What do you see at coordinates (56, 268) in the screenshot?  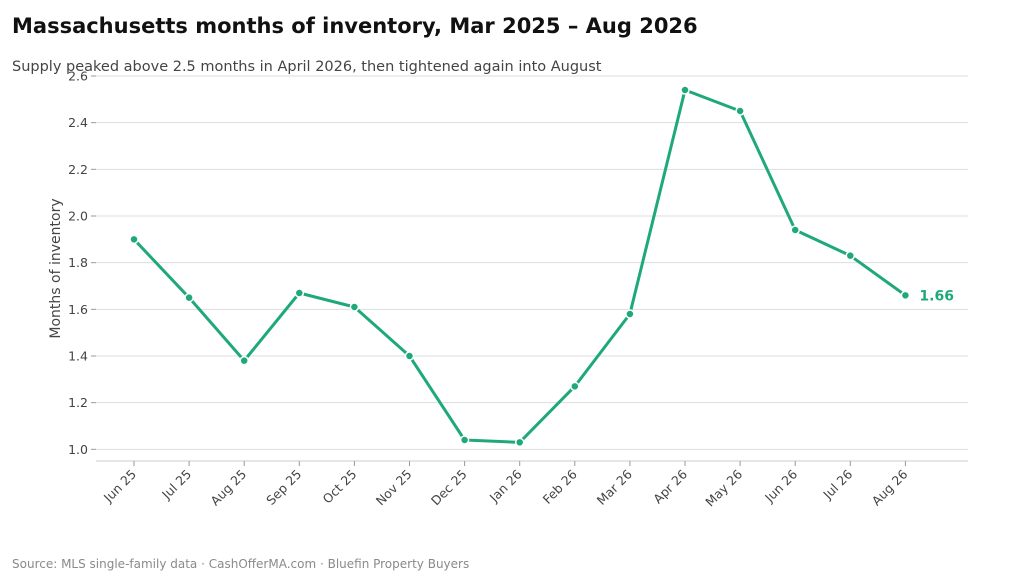 I see `y-axis-title: Months of inventory` at bounding box center [56, 268].